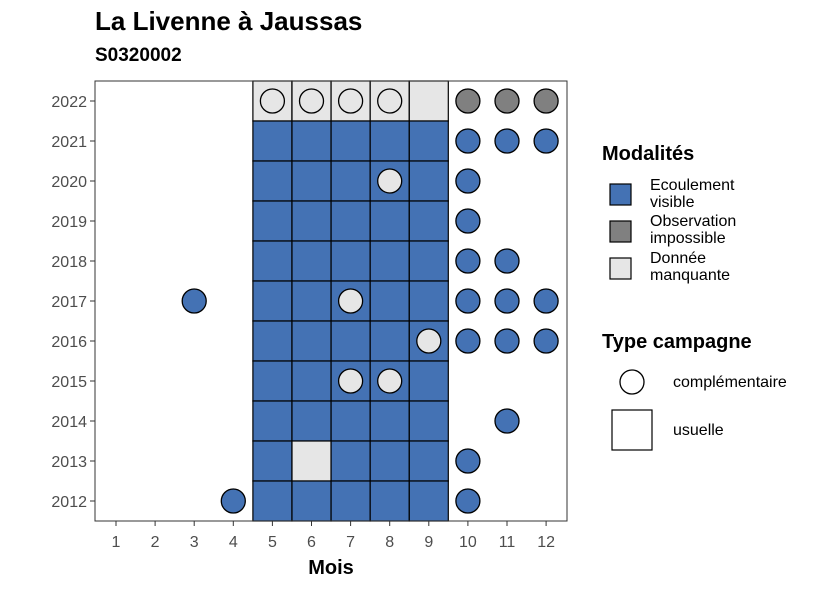 Image resolution: width=826 pixels, height=590 pixels. What do you see at coordinates (632, 382) in the screenshot?
I see `legend-key-circle` at bounding box center [632, 382].